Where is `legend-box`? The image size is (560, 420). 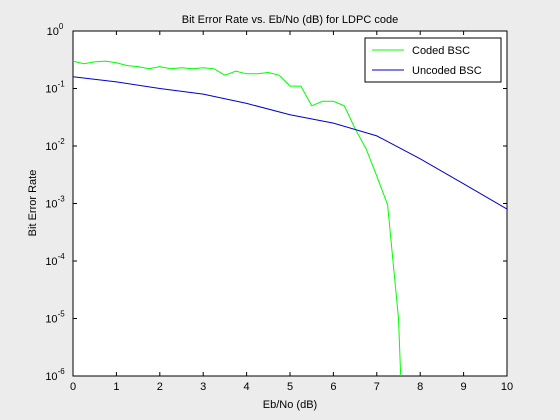
legend-box is located at coordinates (433, 60).